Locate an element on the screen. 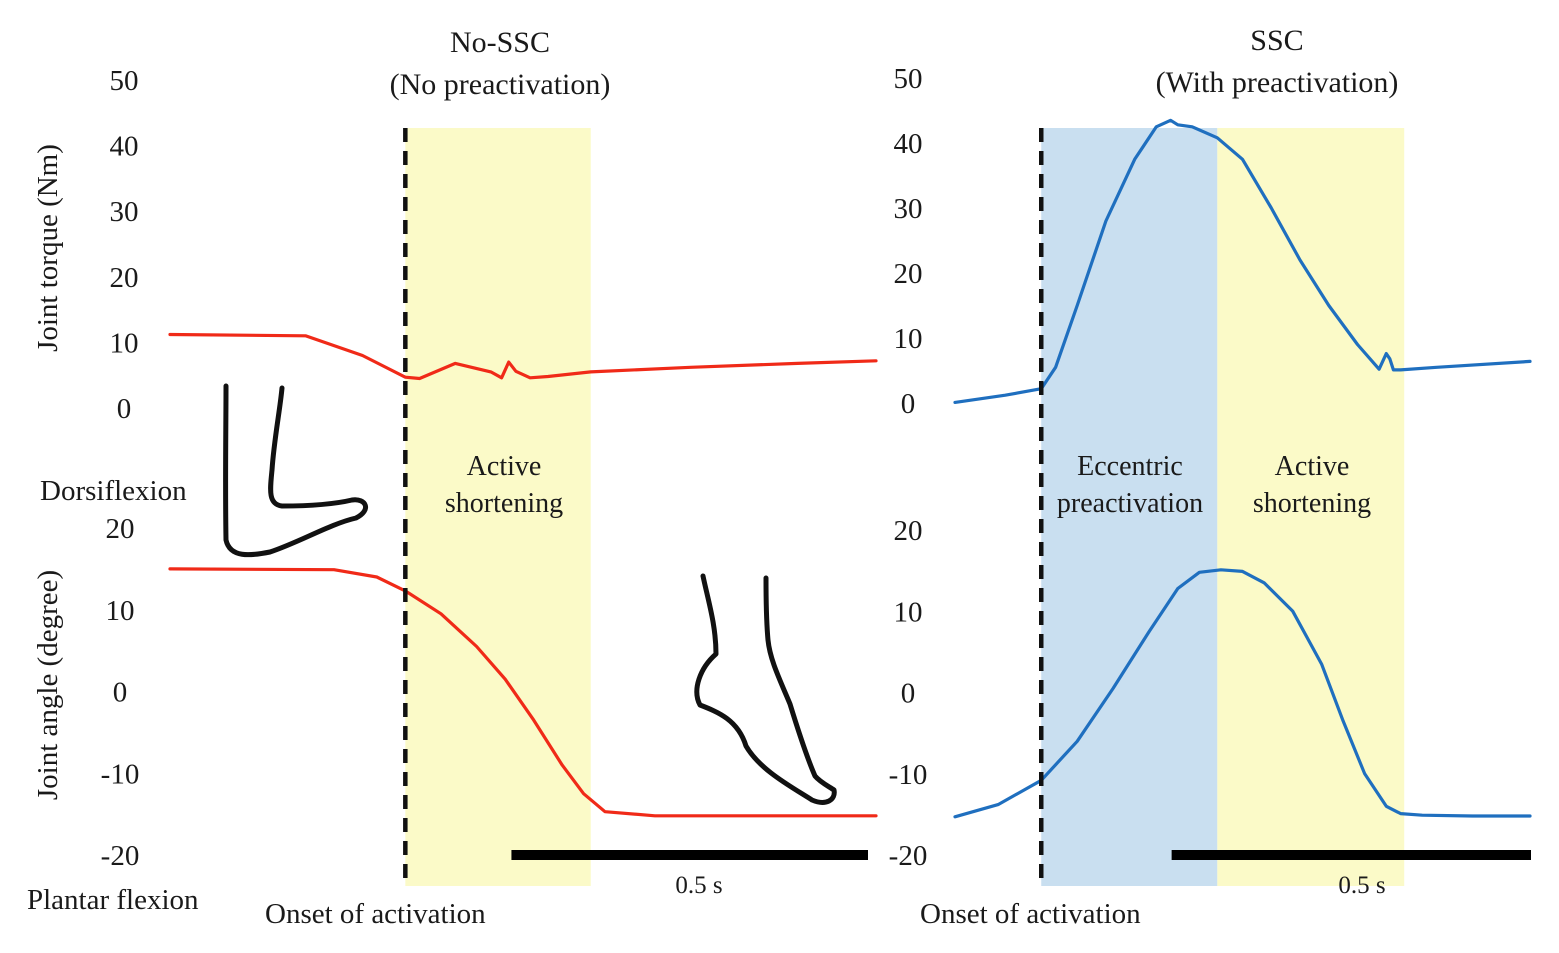  ssc-torque-tick-label: 50 is located at coordinates (908, 79).